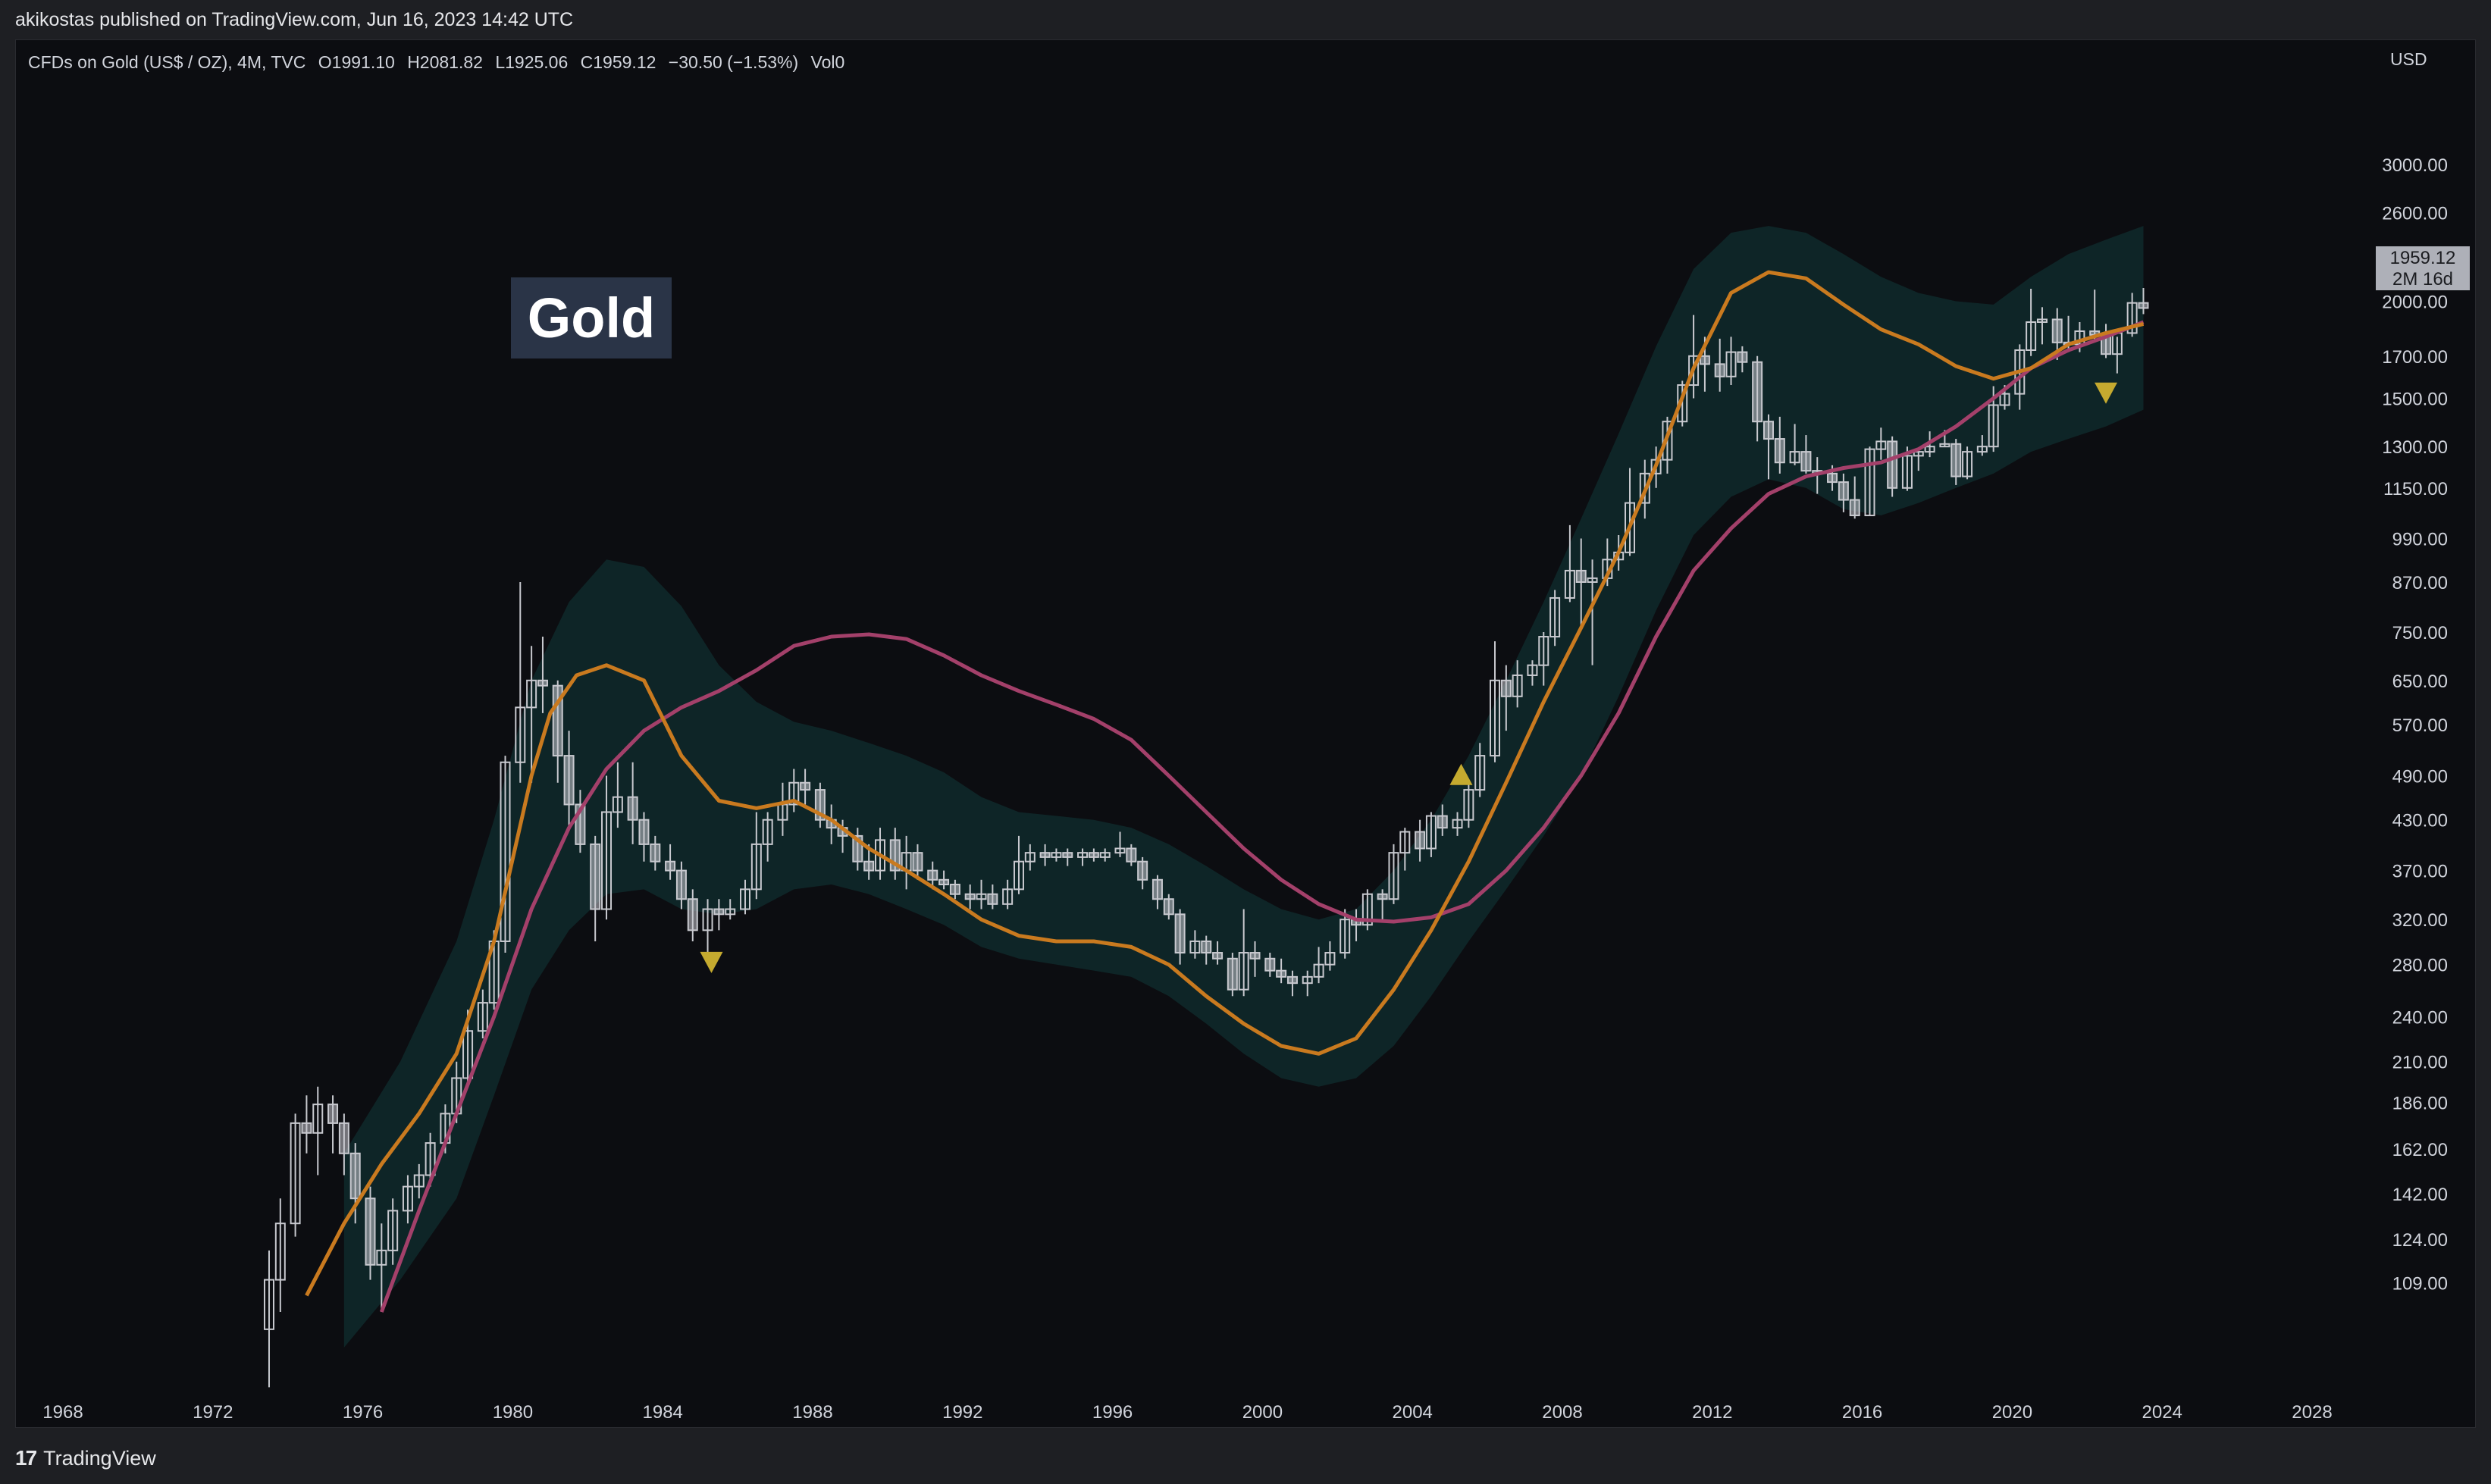 The image size is (2491, 1484). Describe the element at coordinates (2420, 583) in the screenshot. I see `price-tick-label: 870.00` at that location.